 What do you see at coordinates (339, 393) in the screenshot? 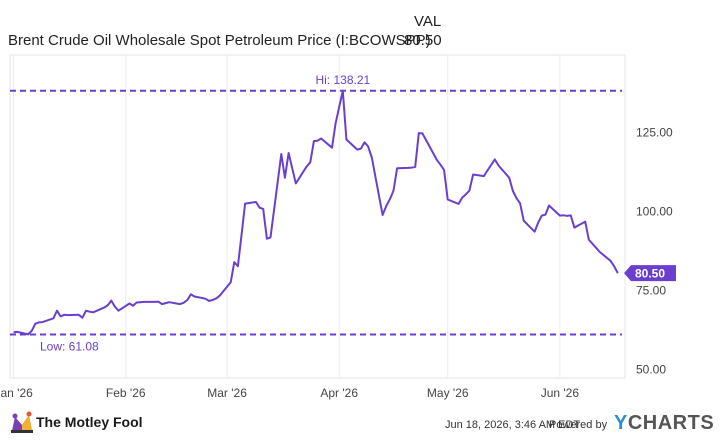
I see `x-tick-label: Apr '26` at bounding box center [339, 393].